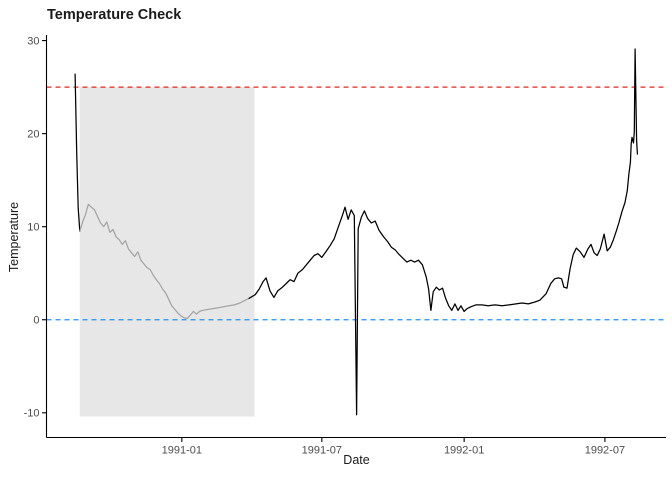  Describe the element at coordinates (36, 321) in the screenshot. I see `y-tick-label: 0` at that location.